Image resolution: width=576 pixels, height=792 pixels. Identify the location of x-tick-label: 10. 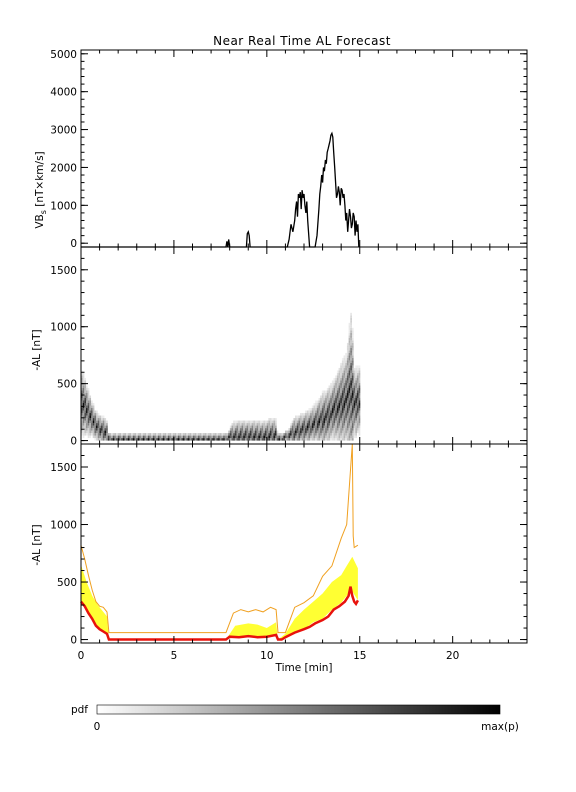
(266, 656).